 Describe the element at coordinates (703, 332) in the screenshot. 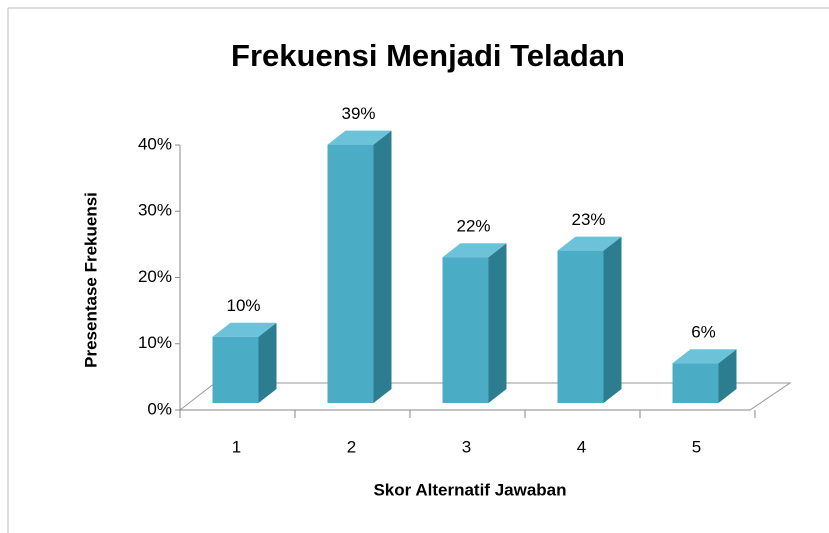

I see `data-label: 6%` at that location.